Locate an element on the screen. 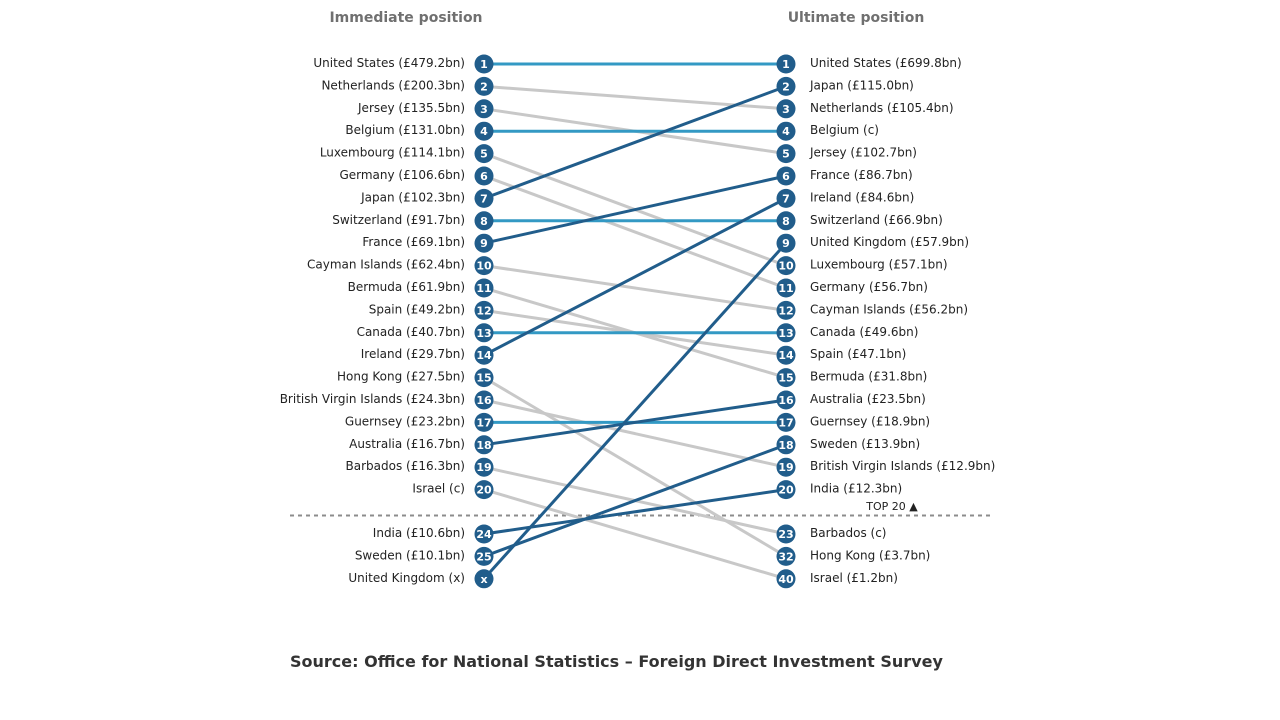 The image size is (1280, 720). left-rank-circle-luxembourg is located at coordinates (484, 154).